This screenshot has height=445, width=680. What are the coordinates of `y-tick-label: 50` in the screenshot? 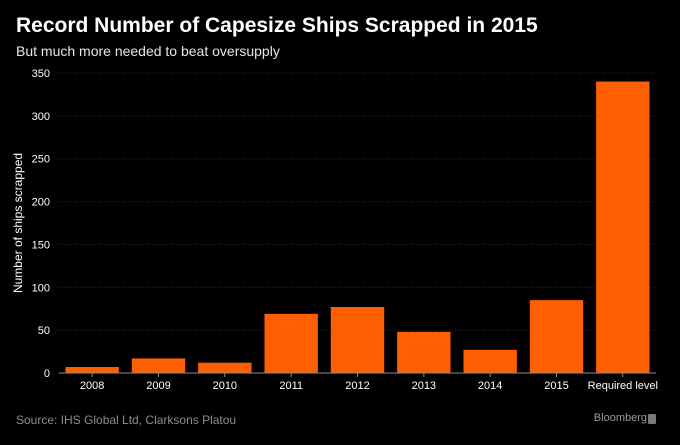 It's located at (44, 331).